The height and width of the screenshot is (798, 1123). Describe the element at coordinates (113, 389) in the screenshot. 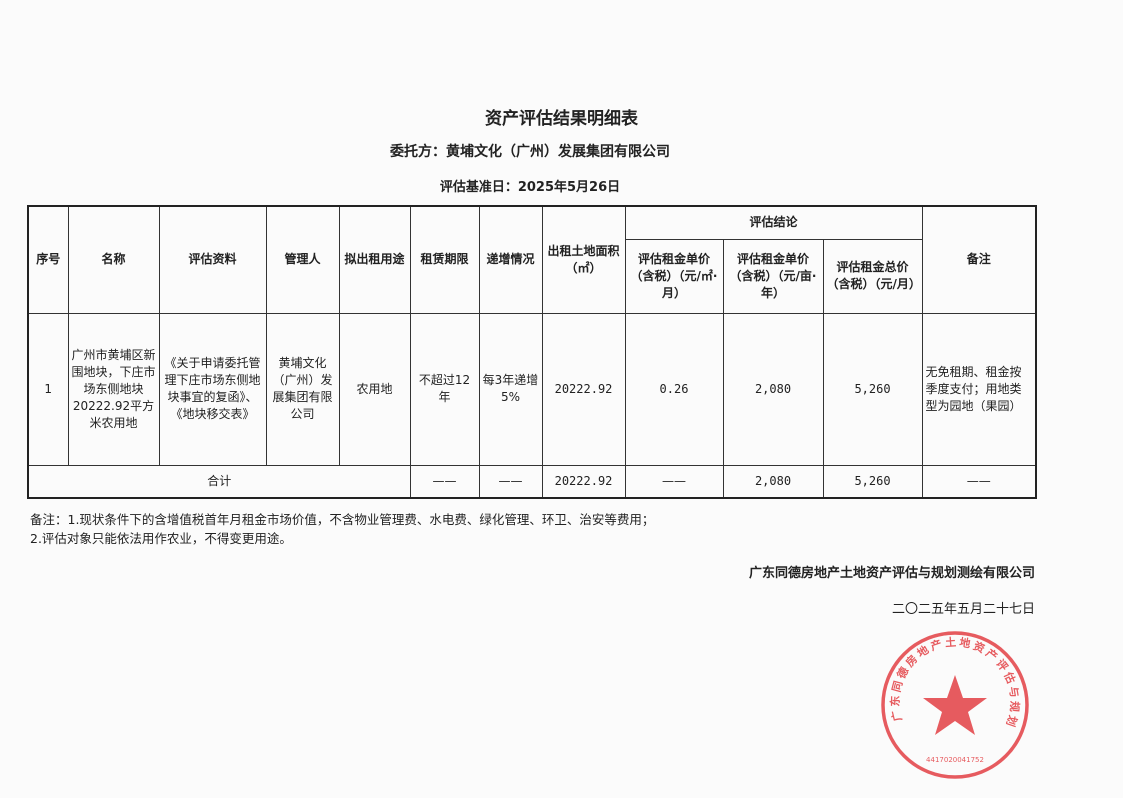

I see `cell-name: 广州市黄埔区新围地块，下庄市场东侧地块20222.92平方米农用地` at that location.